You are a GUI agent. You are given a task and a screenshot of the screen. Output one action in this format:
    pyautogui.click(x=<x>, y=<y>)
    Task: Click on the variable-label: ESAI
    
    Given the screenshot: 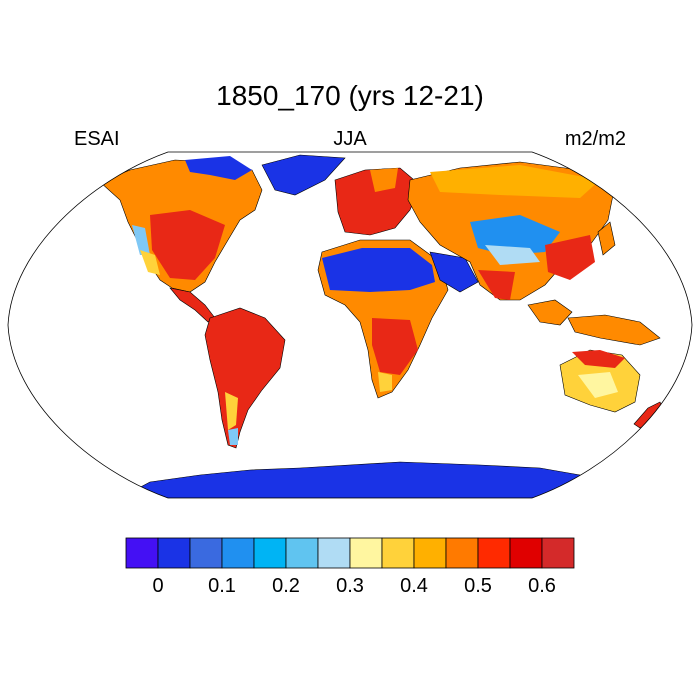 What is the action you would take?
    pyautogui.click(x=97, y=139)
    